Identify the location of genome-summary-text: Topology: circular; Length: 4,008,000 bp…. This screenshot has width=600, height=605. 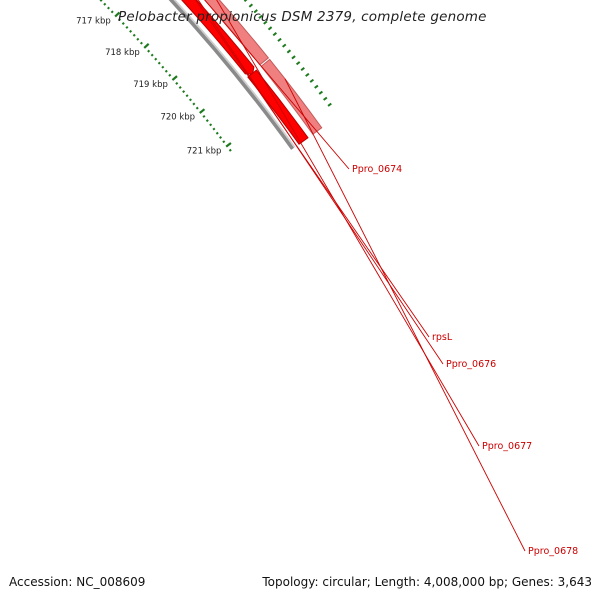
(427, 582).